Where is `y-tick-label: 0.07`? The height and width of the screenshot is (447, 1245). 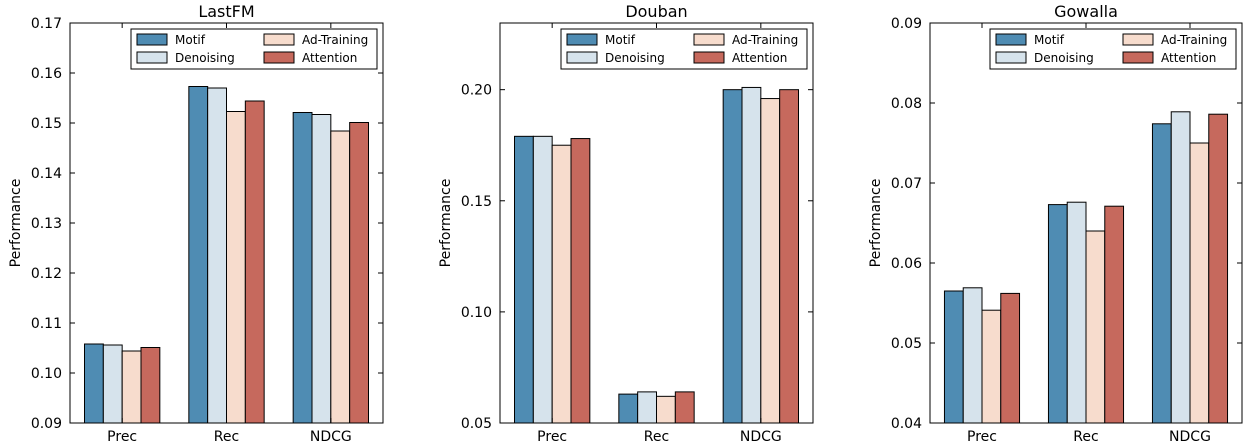 y-tick-label: 0.07 is located at coordinates (906, 184).